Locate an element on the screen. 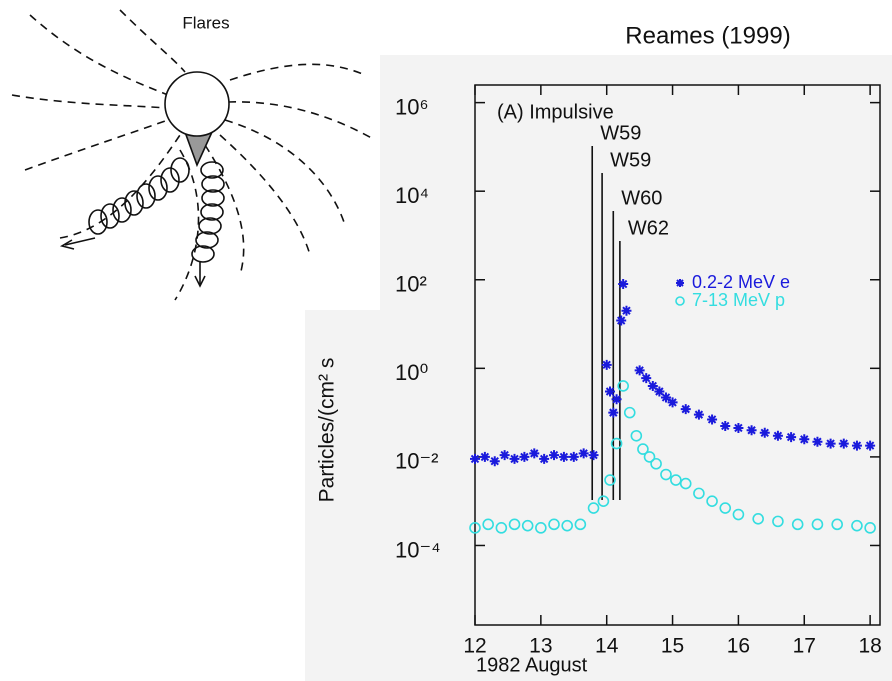 This screenshot has width=892, height=681. flare-label: W60 is located at coordinates (641, 198).